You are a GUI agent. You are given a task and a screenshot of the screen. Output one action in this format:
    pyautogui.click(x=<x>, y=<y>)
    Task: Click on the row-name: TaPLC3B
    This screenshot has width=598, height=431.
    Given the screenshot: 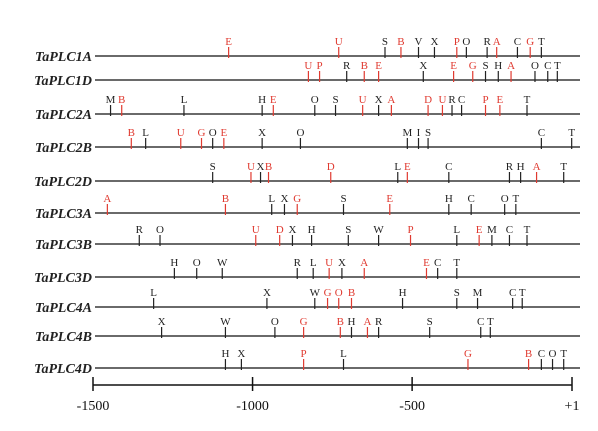 What is the action you would take?
    pyautogui.click(x=63, y=245)
    